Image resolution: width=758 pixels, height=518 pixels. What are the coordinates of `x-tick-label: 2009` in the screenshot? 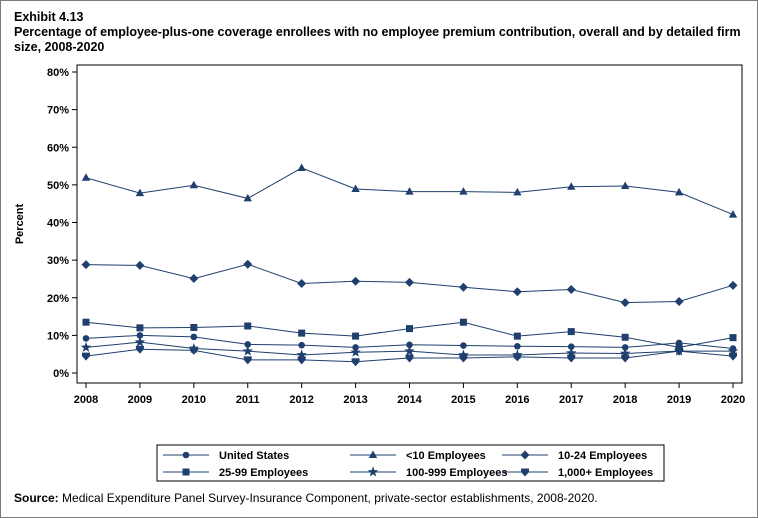 It's located at (140, 400).